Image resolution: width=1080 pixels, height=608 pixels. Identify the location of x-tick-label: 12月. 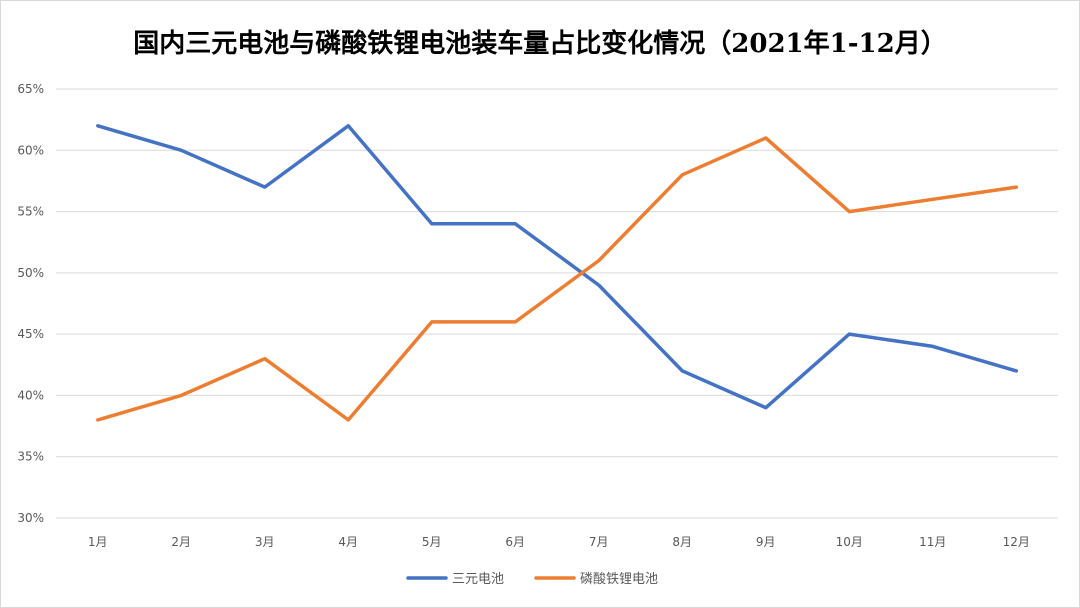
(1016, 542).